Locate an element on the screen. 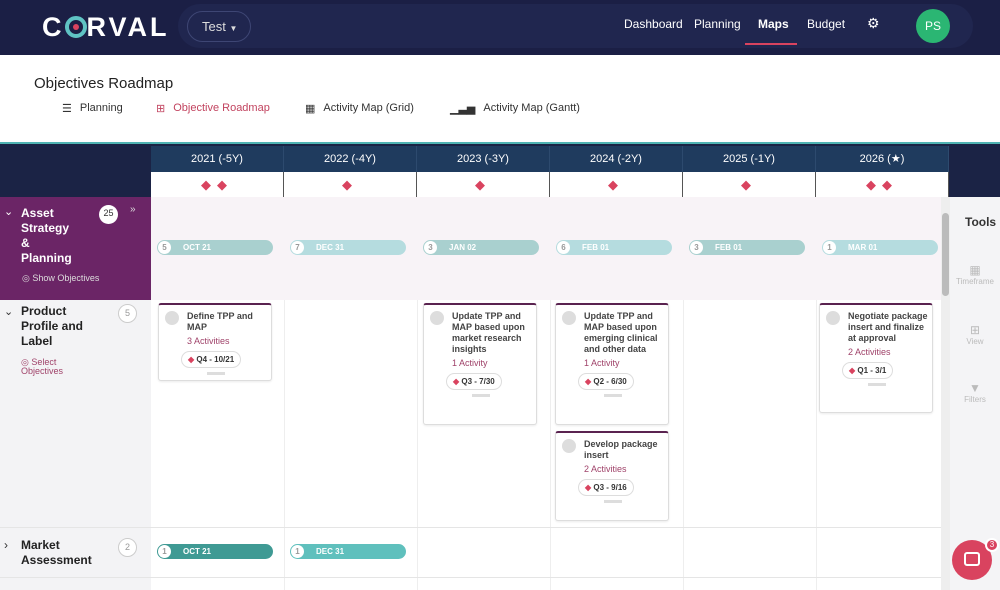 The height and width of the screenshot is (590, 1000). chevron-right-icon: › is located at coordinates (6, 545).